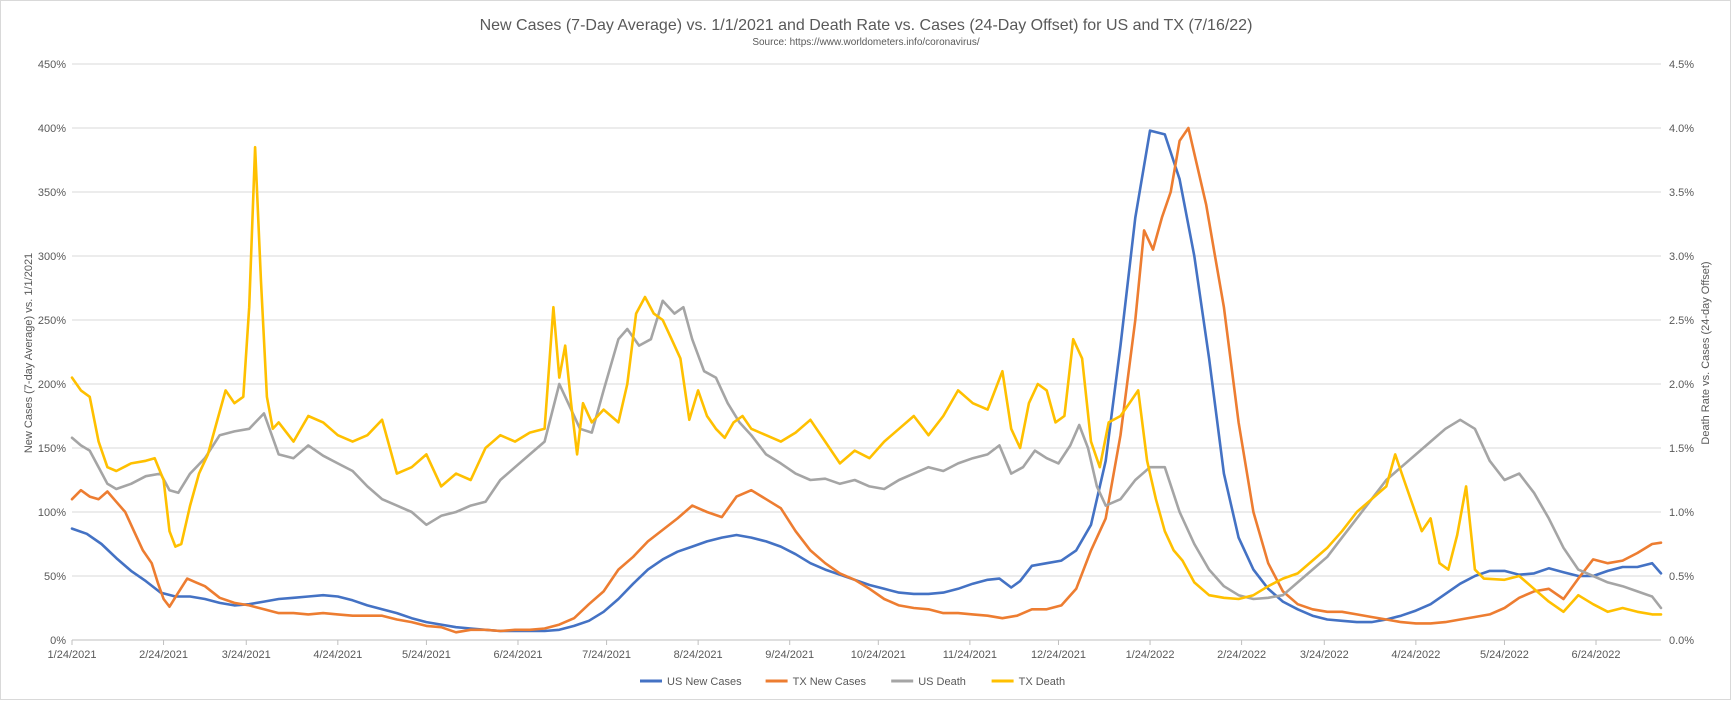 The image size is (1733, 707). Describe the element at coordinates (1681, 385) in the screenshot. I see `y-right-tick-label: 2.0%` at that location.